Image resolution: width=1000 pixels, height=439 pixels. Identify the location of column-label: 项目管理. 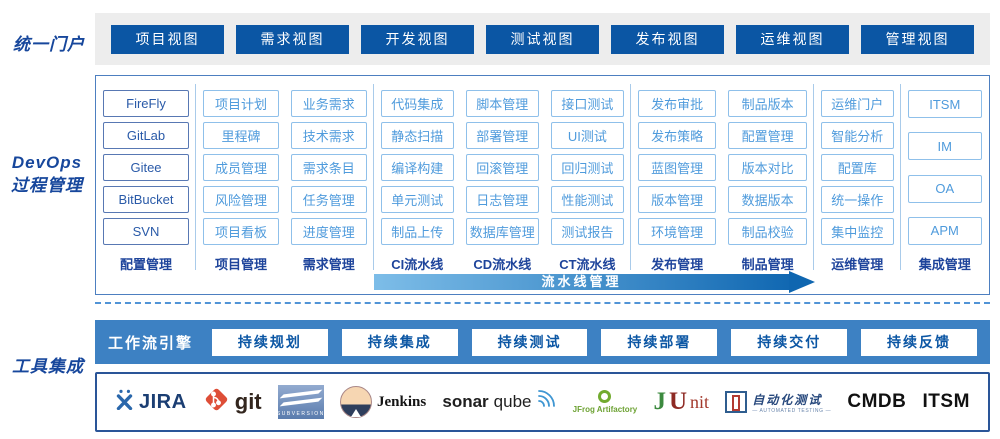
(240, 264).